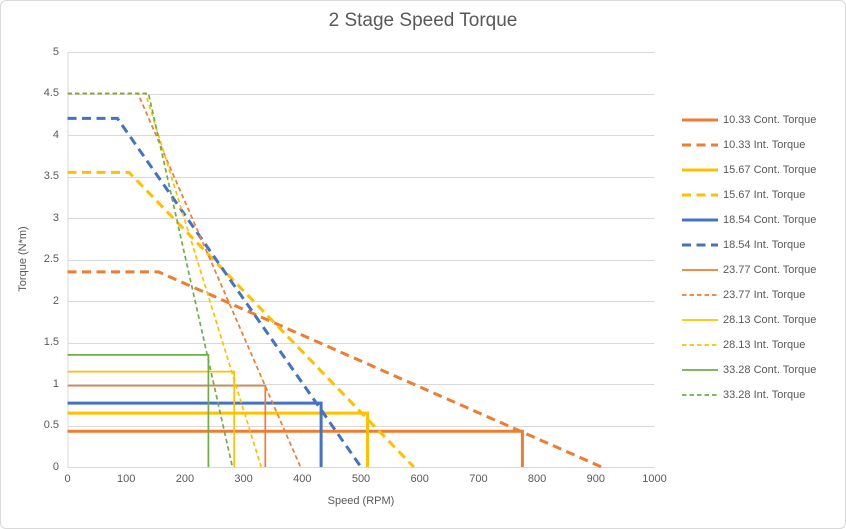 The image size is (846, 529). I want to click on y-tick-label: 5, so click(55, 51).